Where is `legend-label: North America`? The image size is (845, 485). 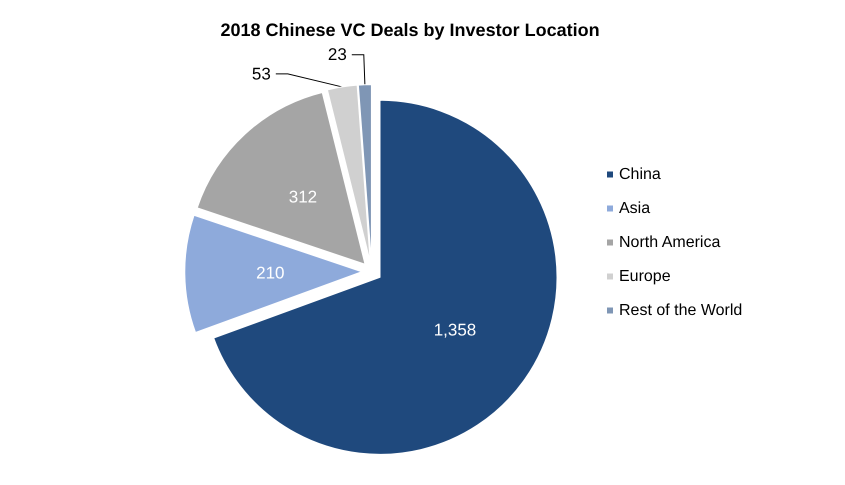
legend-label: North America is located at coordinates (669, 242).